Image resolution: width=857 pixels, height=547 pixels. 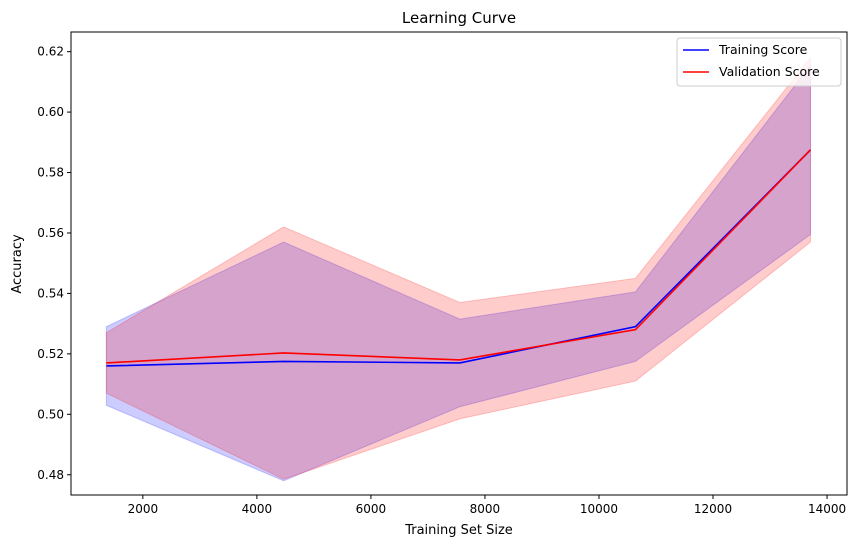 I want to click on legend-label-training-score: Training Score, so click(x=763, y=49).